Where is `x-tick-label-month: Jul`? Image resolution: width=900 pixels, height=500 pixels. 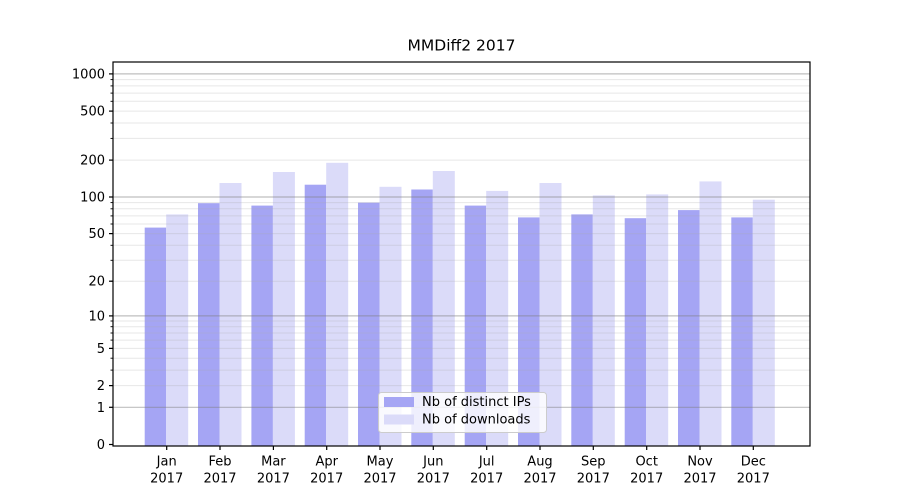 x-tick-label-month: Jul is located at coordinates (486, 462).